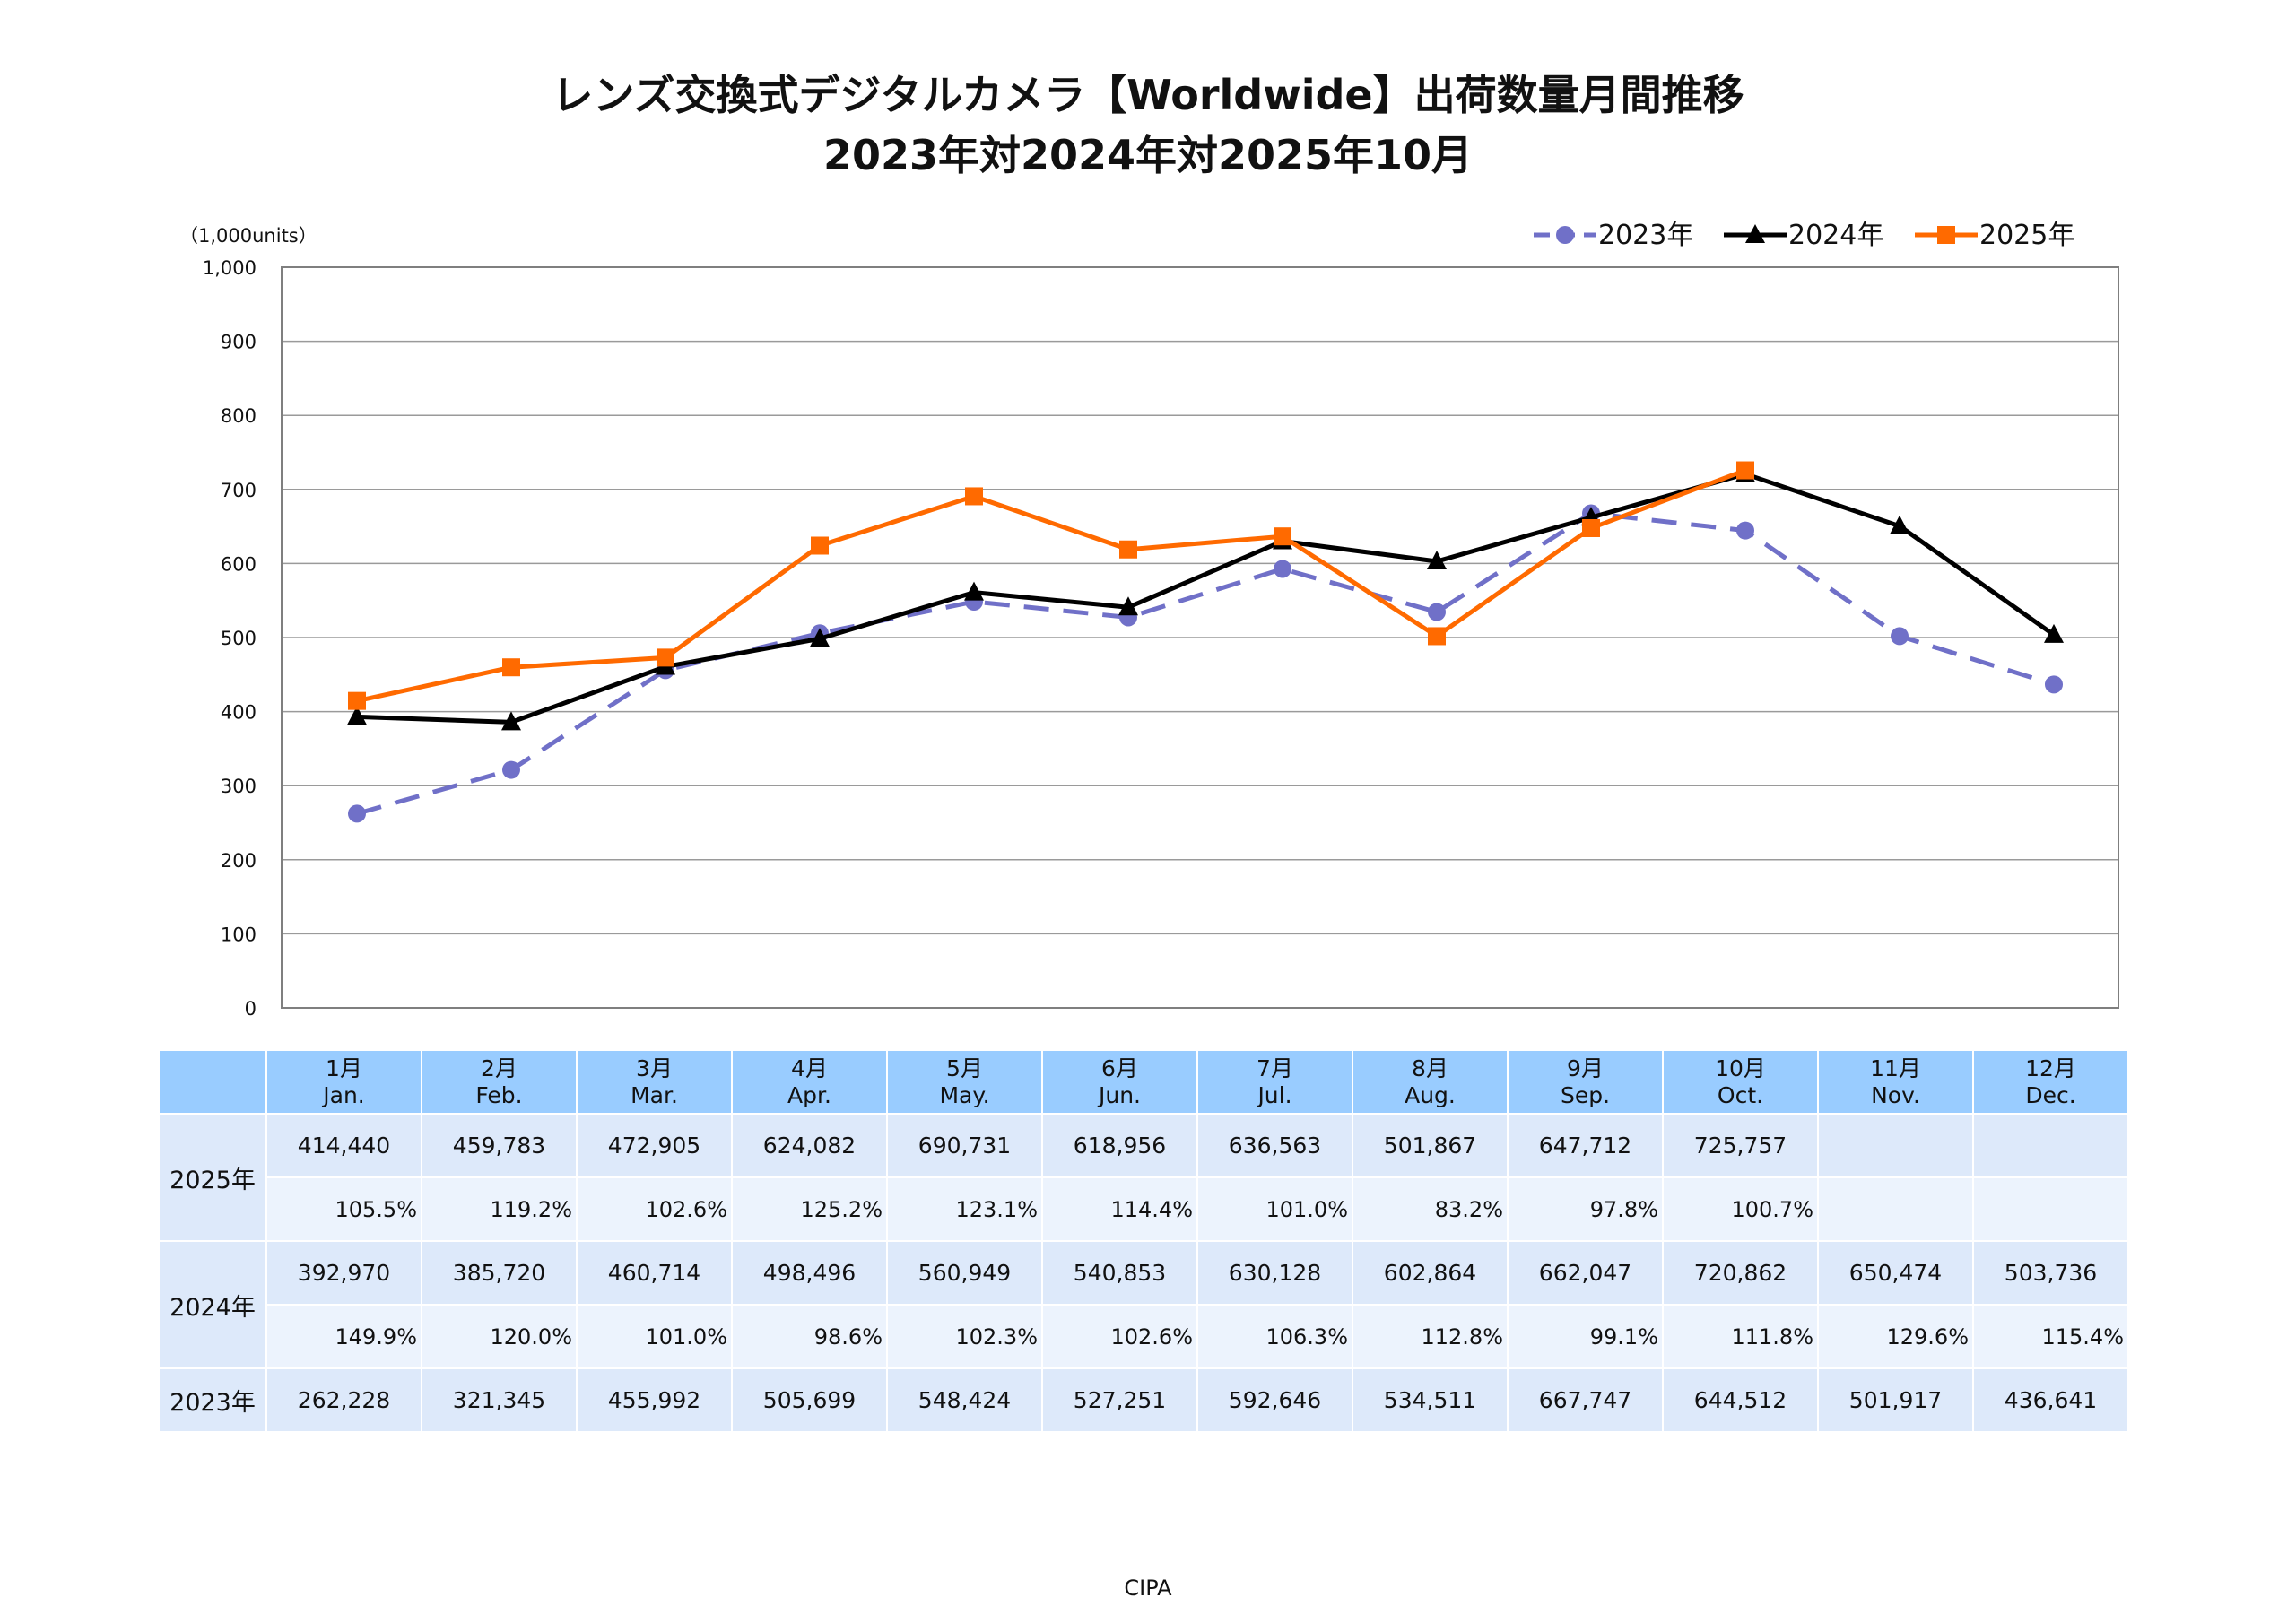 This screenshot has width=2296, height=1623. I want to click on cell-2025-value: 647,712, so click(1585, 1145).